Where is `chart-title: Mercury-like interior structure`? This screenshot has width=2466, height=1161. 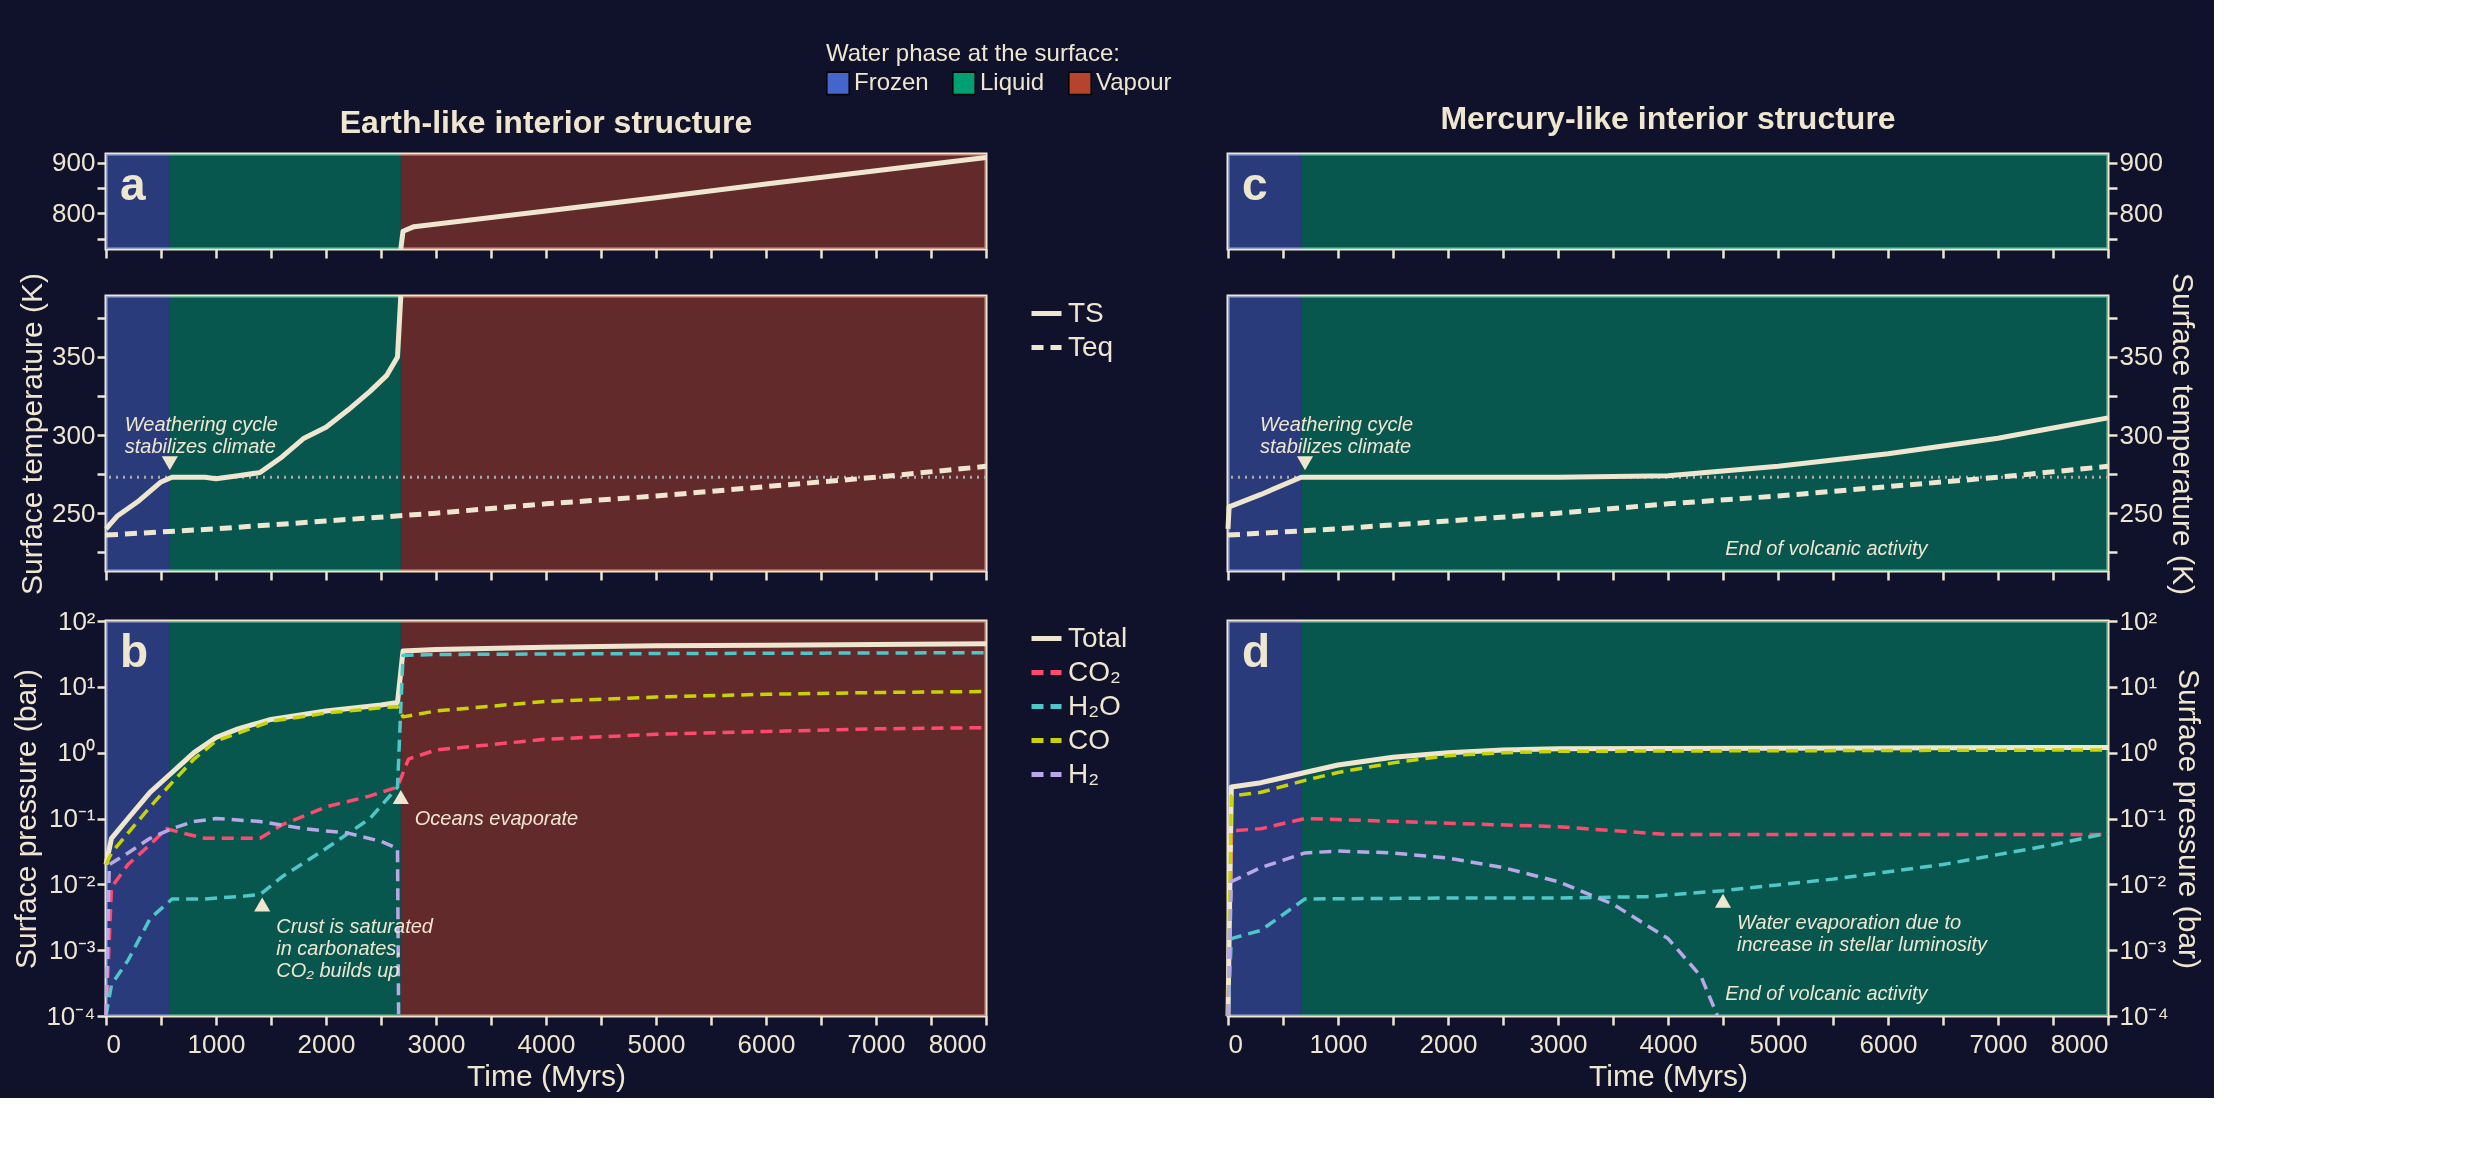 chart-title: Mercury-like interior structure is located at coordinates (1668, 117).